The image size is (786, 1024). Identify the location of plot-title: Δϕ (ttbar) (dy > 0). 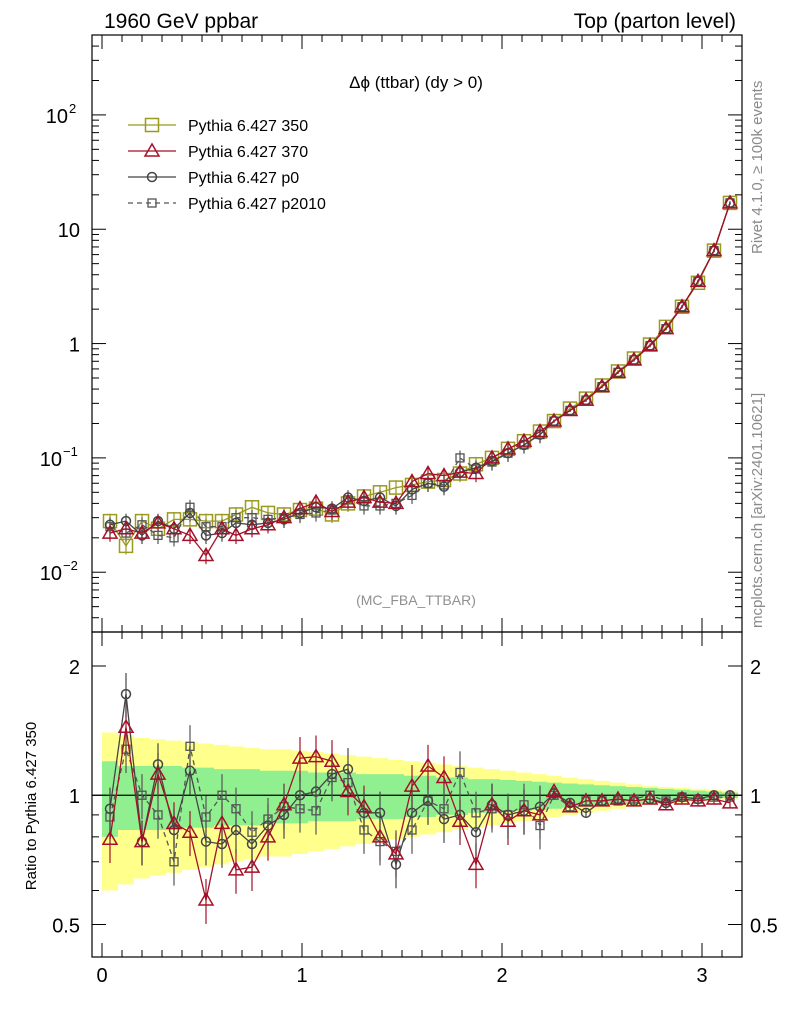
(416, 82).